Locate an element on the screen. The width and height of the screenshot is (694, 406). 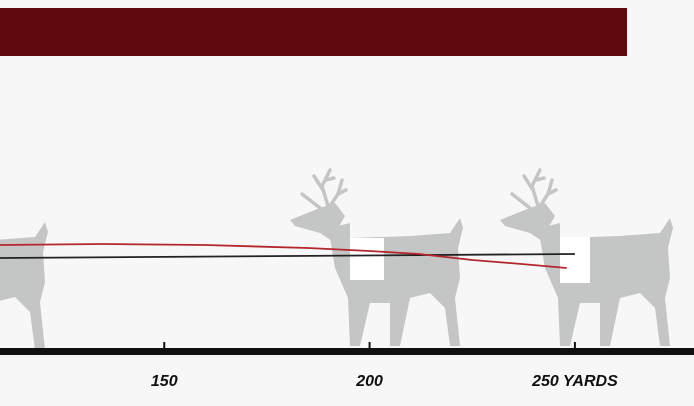
banner is located at coordinates (313, 32).